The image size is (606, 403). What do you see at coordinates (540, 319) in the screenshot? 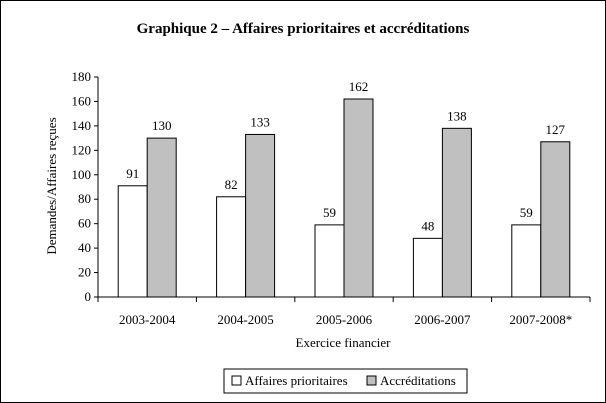
I see `x-tick-label: 2007-2008*` at bounding box center [540, 319].